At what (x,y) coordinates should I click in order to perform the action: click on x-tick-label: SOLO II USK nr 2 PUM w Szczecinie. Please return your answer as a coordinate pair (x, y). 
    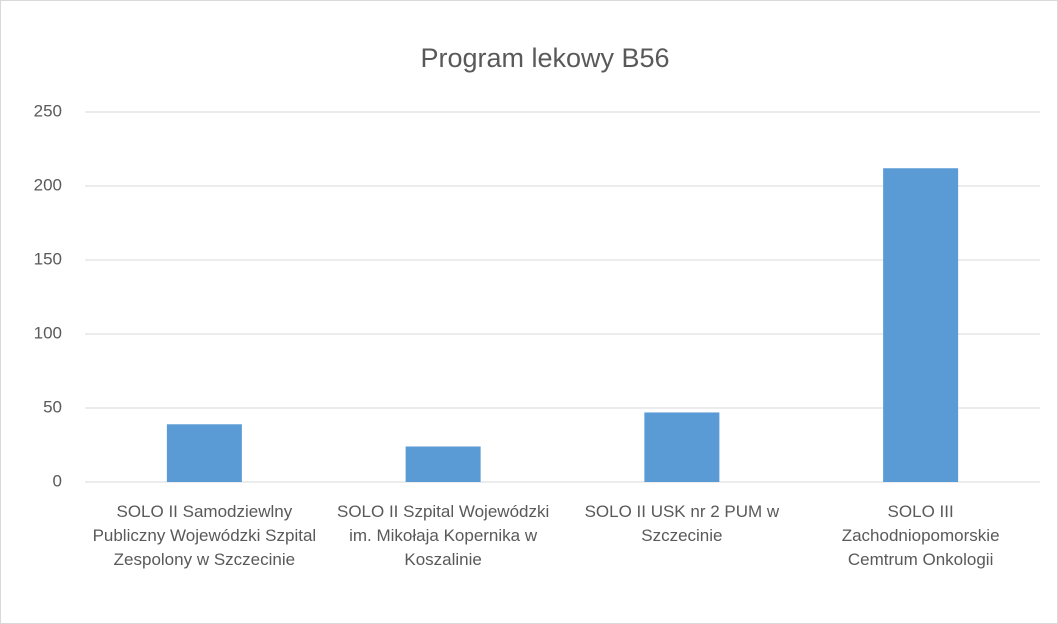
    Looking at the image, I should click on (682, 523).